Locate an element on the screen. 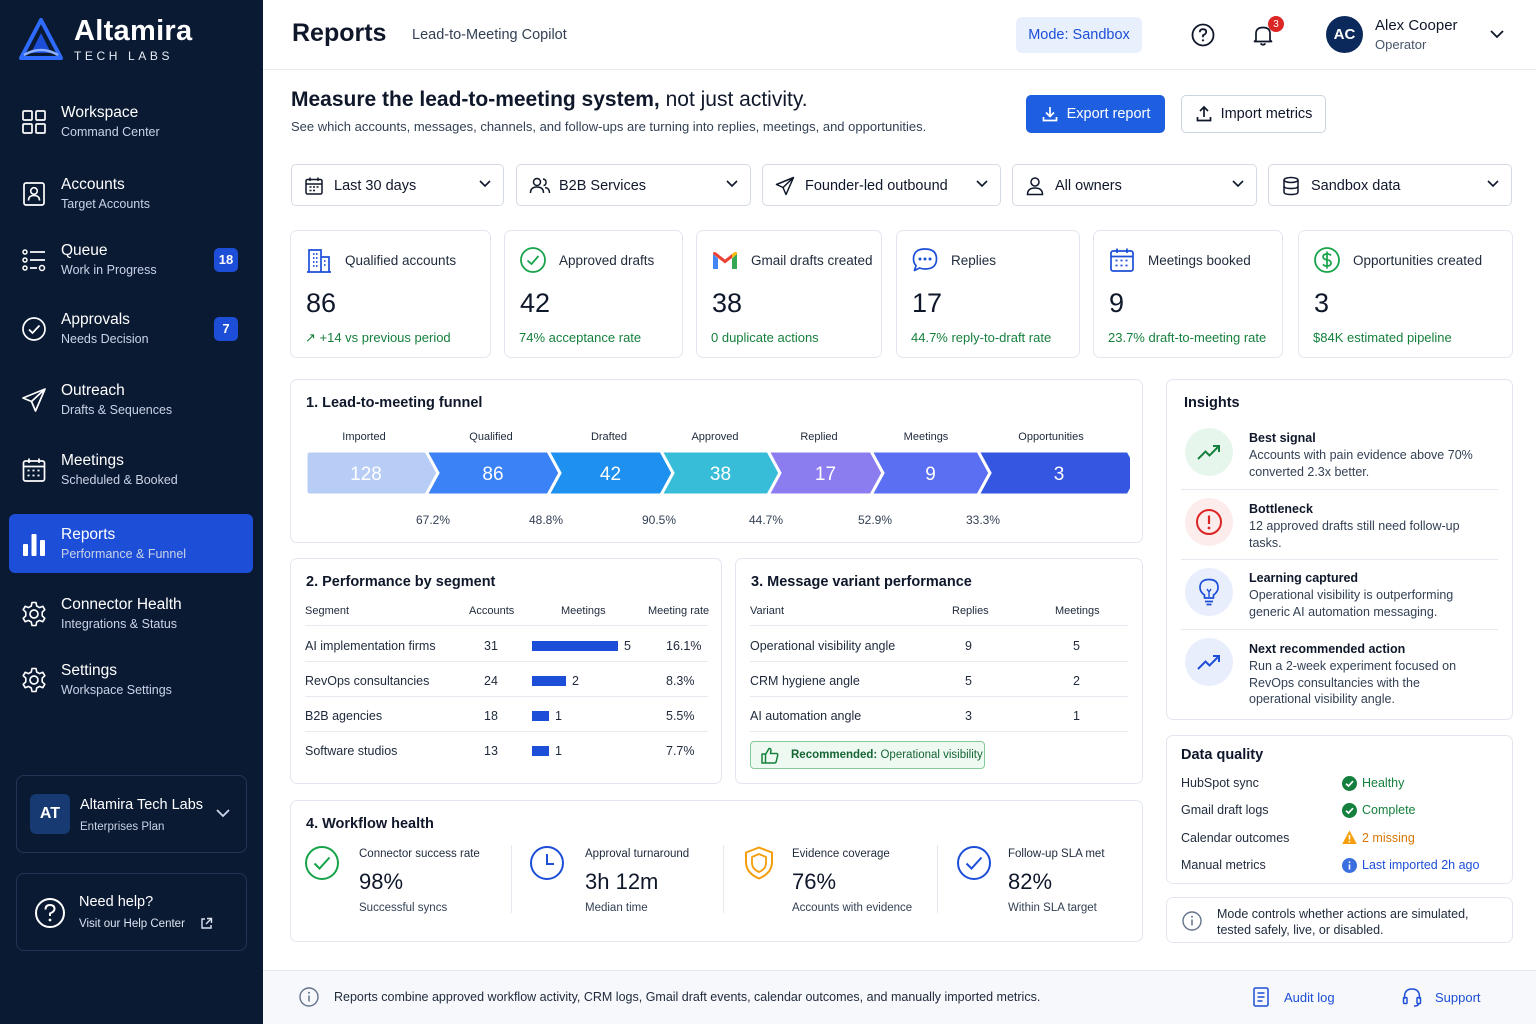  variant-name: AI automation angle is located at coordinates (806, 716).